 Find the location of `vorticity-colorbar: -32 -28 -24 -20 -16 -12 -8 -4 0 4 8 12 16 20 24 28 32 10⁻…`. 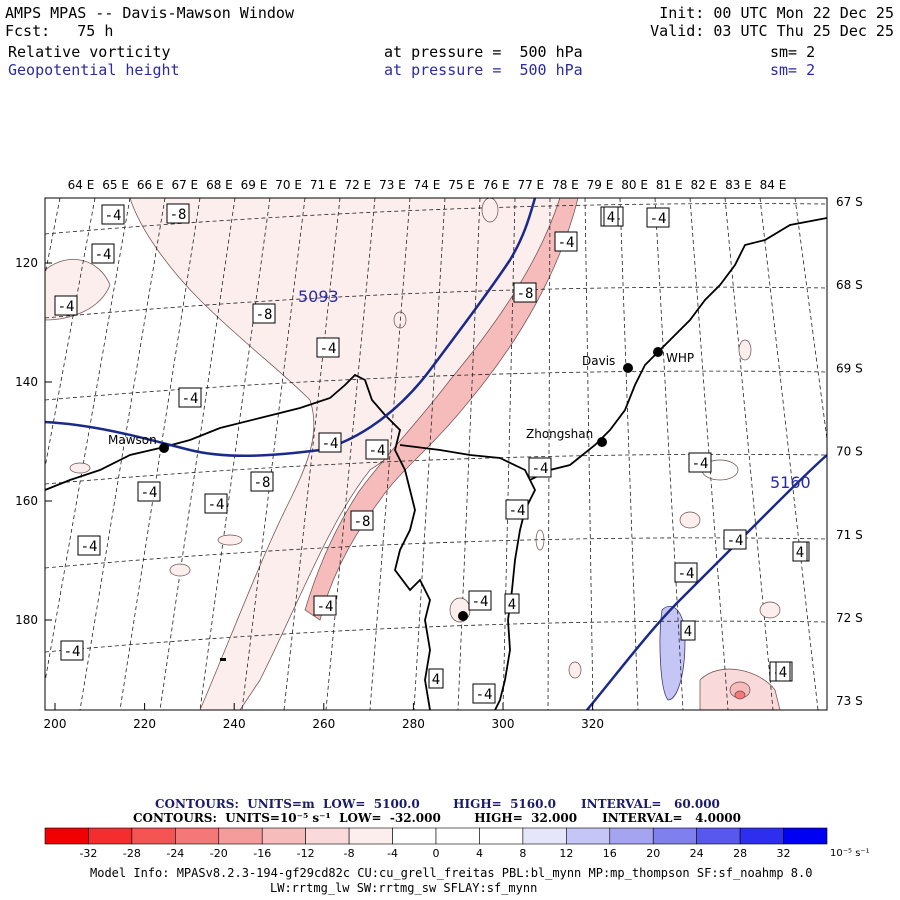

vorticity-colorbar: -32 -28 -24 -20 -16 -12 -8 -4 0 4 8 12 16 20 24 28 32 10⁻… is located at coordinates (457, 843).